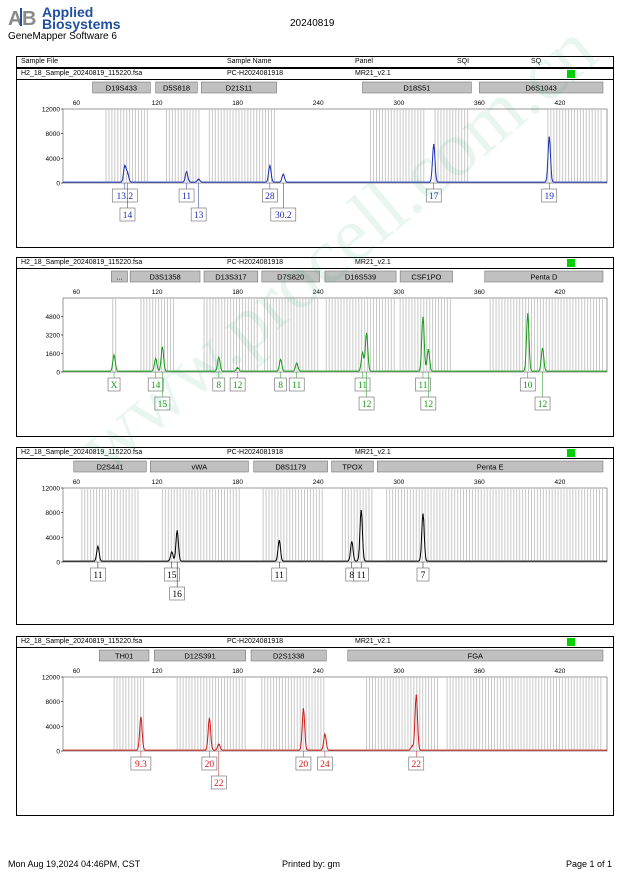 This screenshot has width=620, height=877. Describe the element at coordinates (156, 386) in the screenshot. I see `allele-label: 14` at that location.